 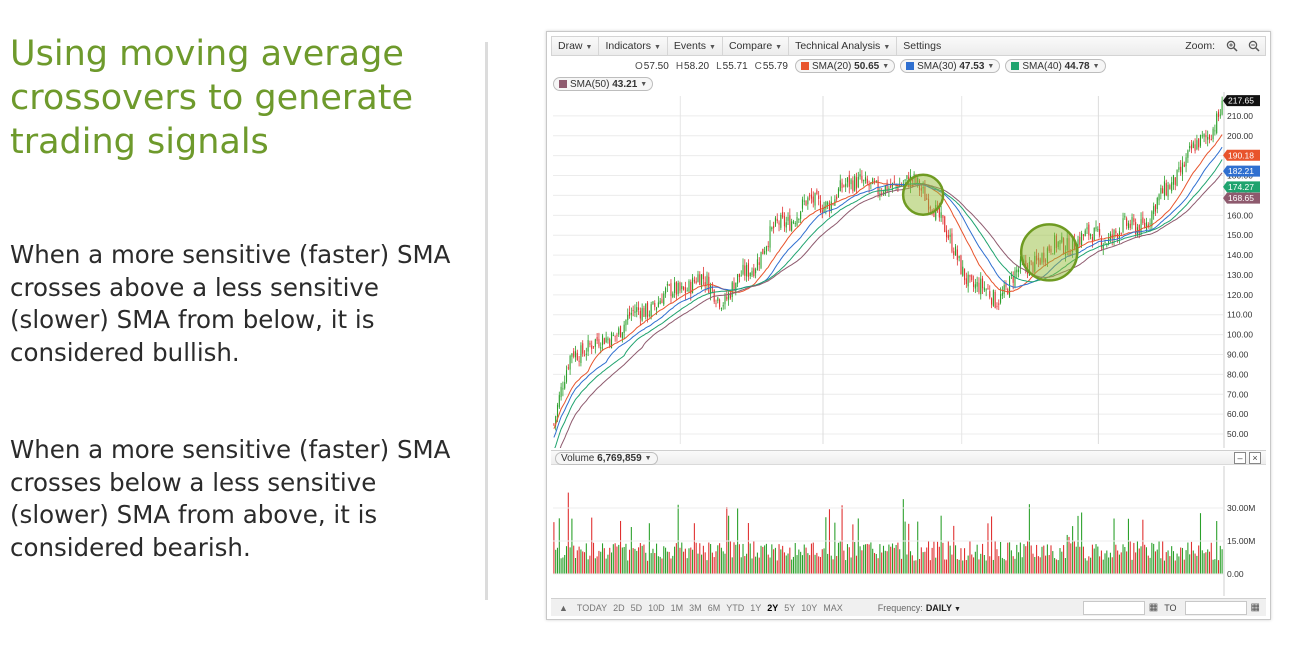 What do you see at coordinates (1113, 607) in the screenshot?
I see `start-date-input` at bounding box center [1113, 607].